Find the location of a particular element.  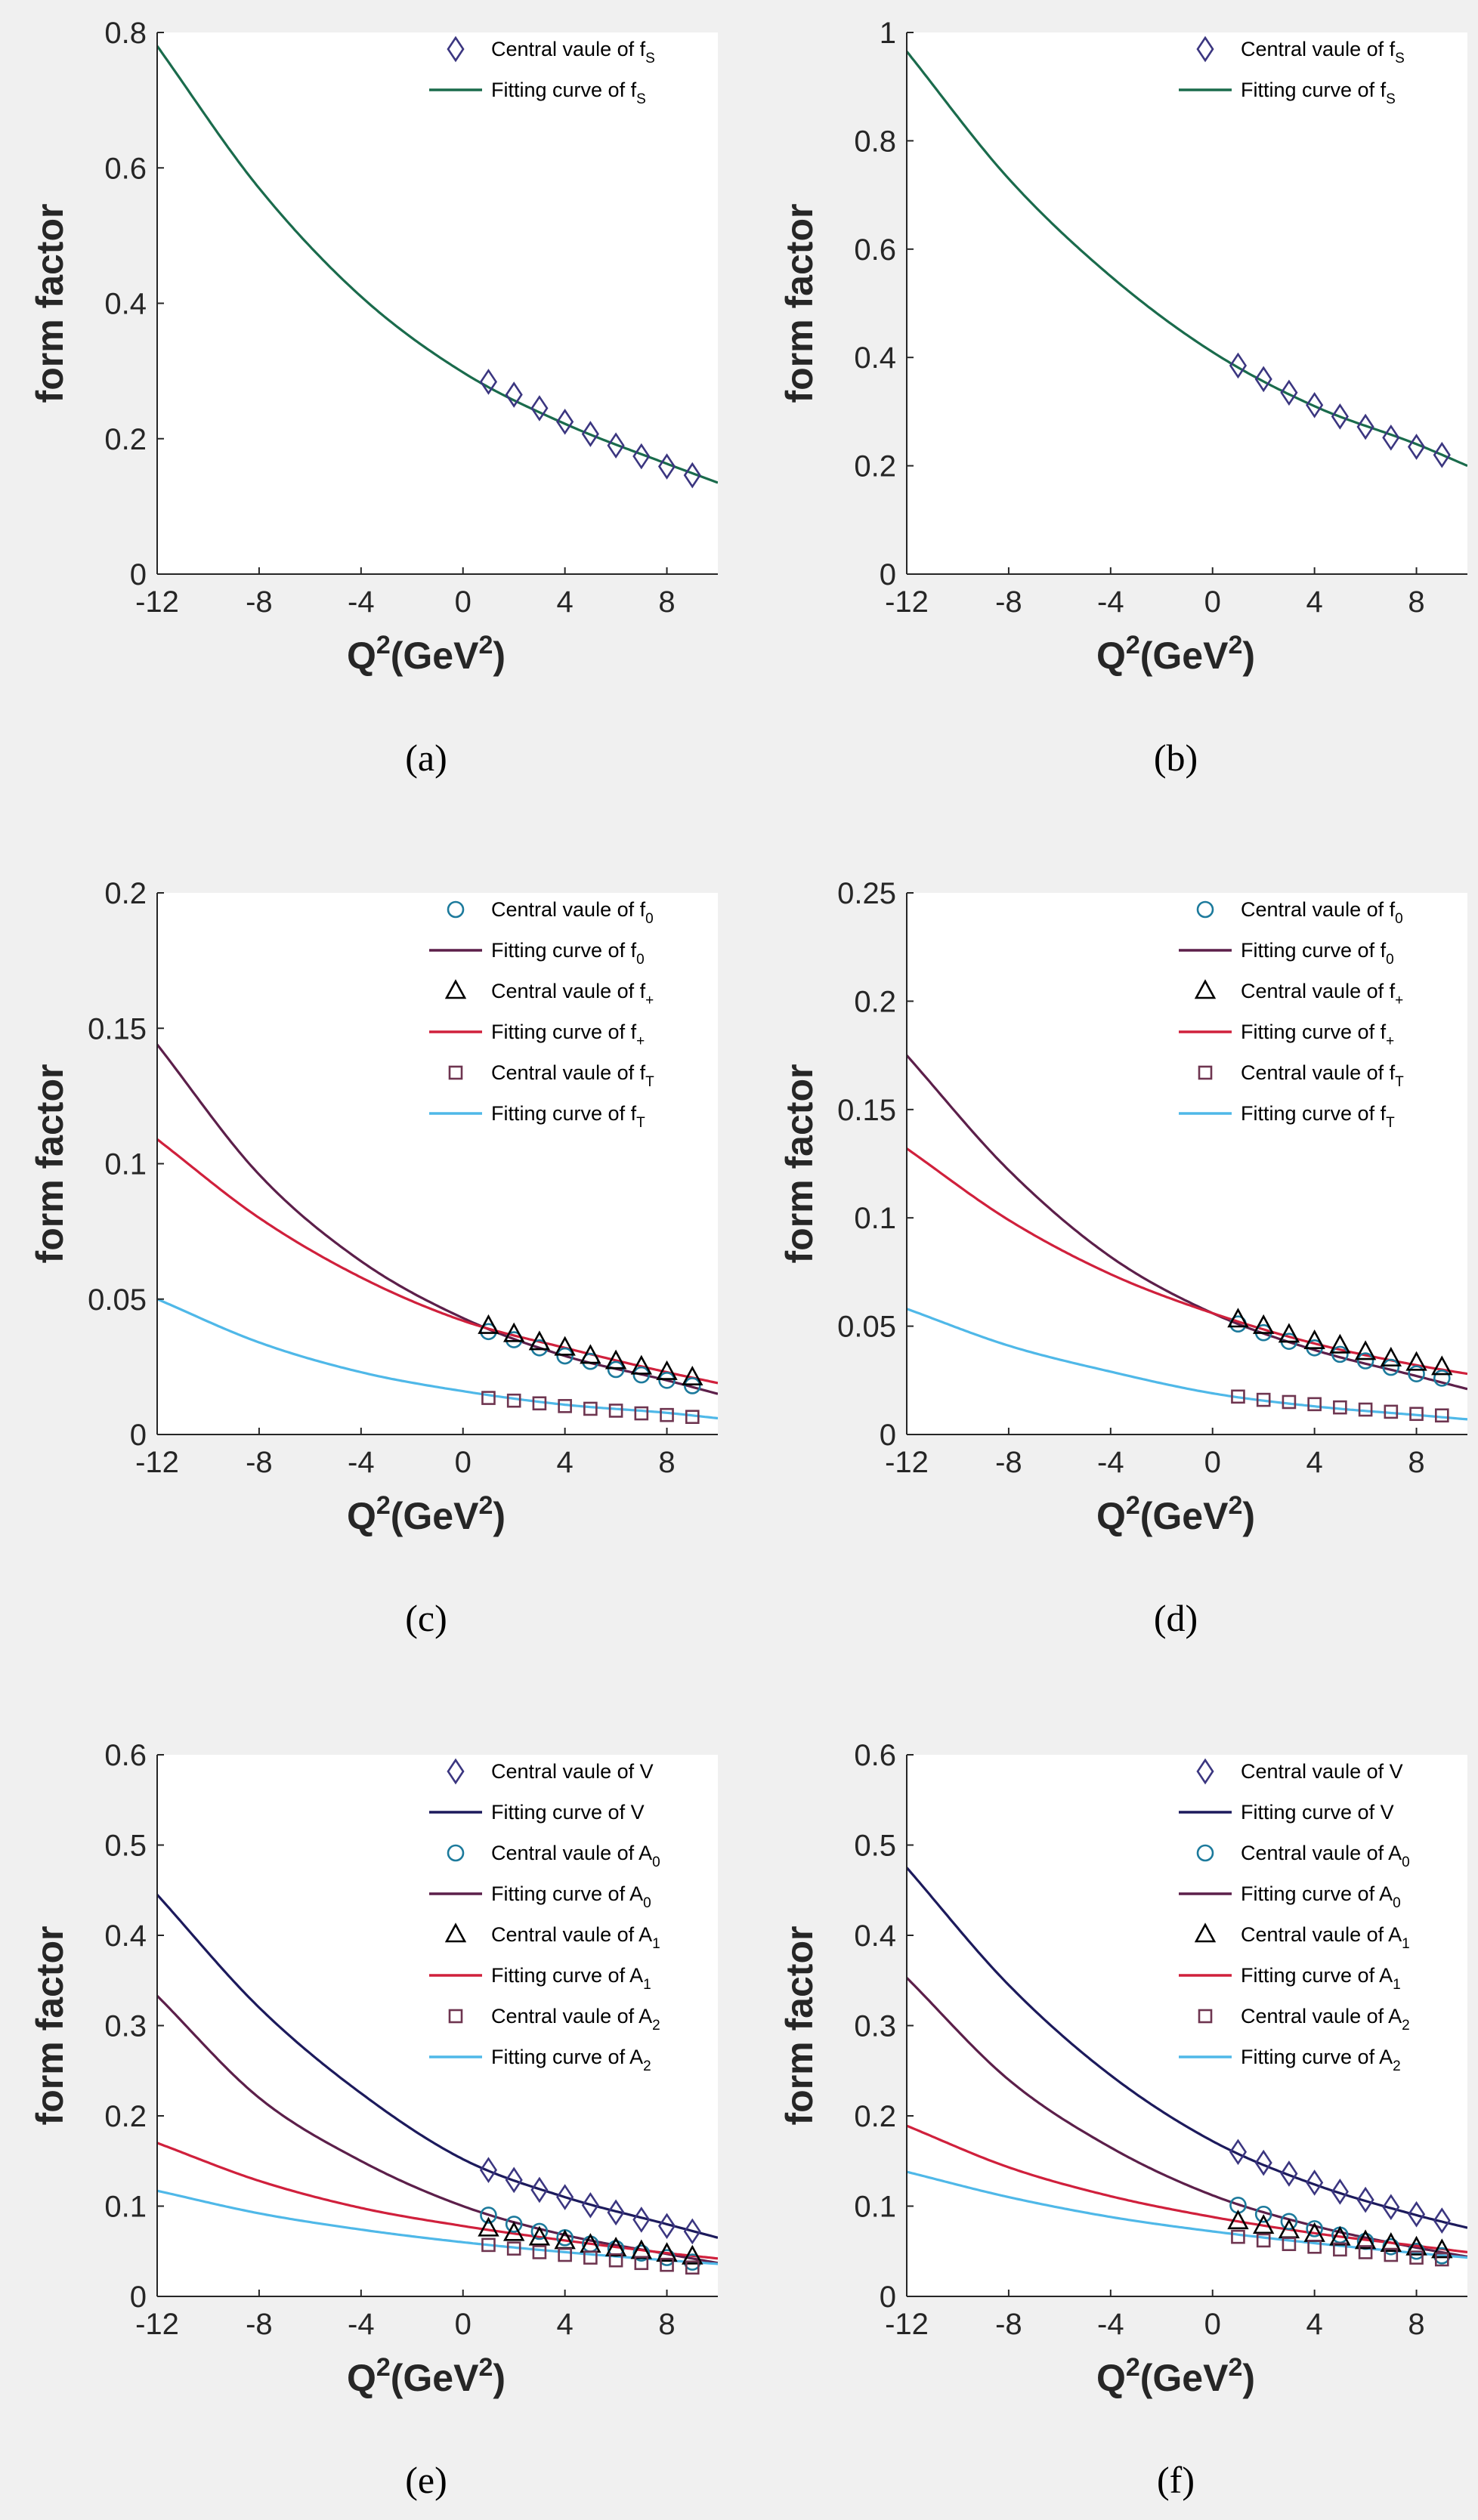

legend-marker-f_+ is located at coordinates (455, 989).